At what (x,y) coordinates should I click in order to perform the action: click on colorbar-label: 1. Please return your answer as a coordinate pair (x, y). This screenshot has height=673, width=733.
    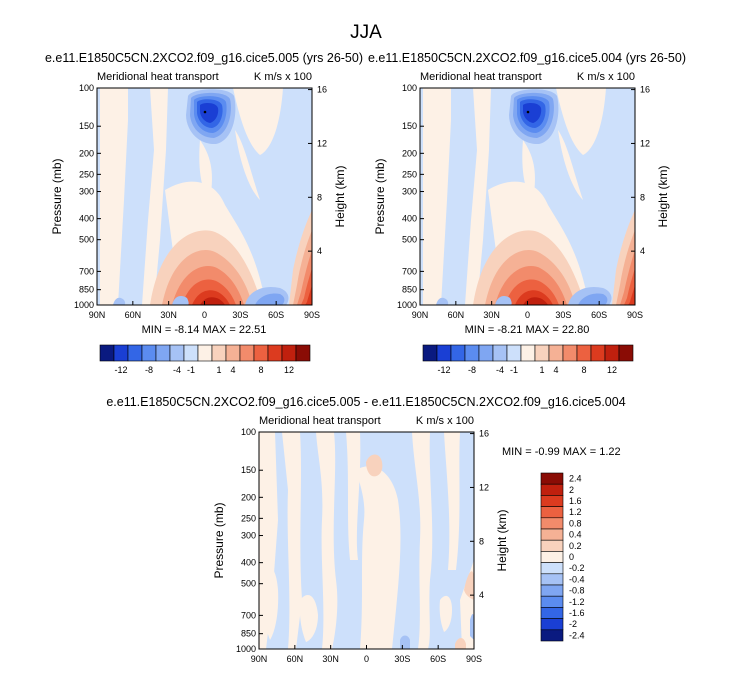
    Looking at the image, I should click on (541, 370).